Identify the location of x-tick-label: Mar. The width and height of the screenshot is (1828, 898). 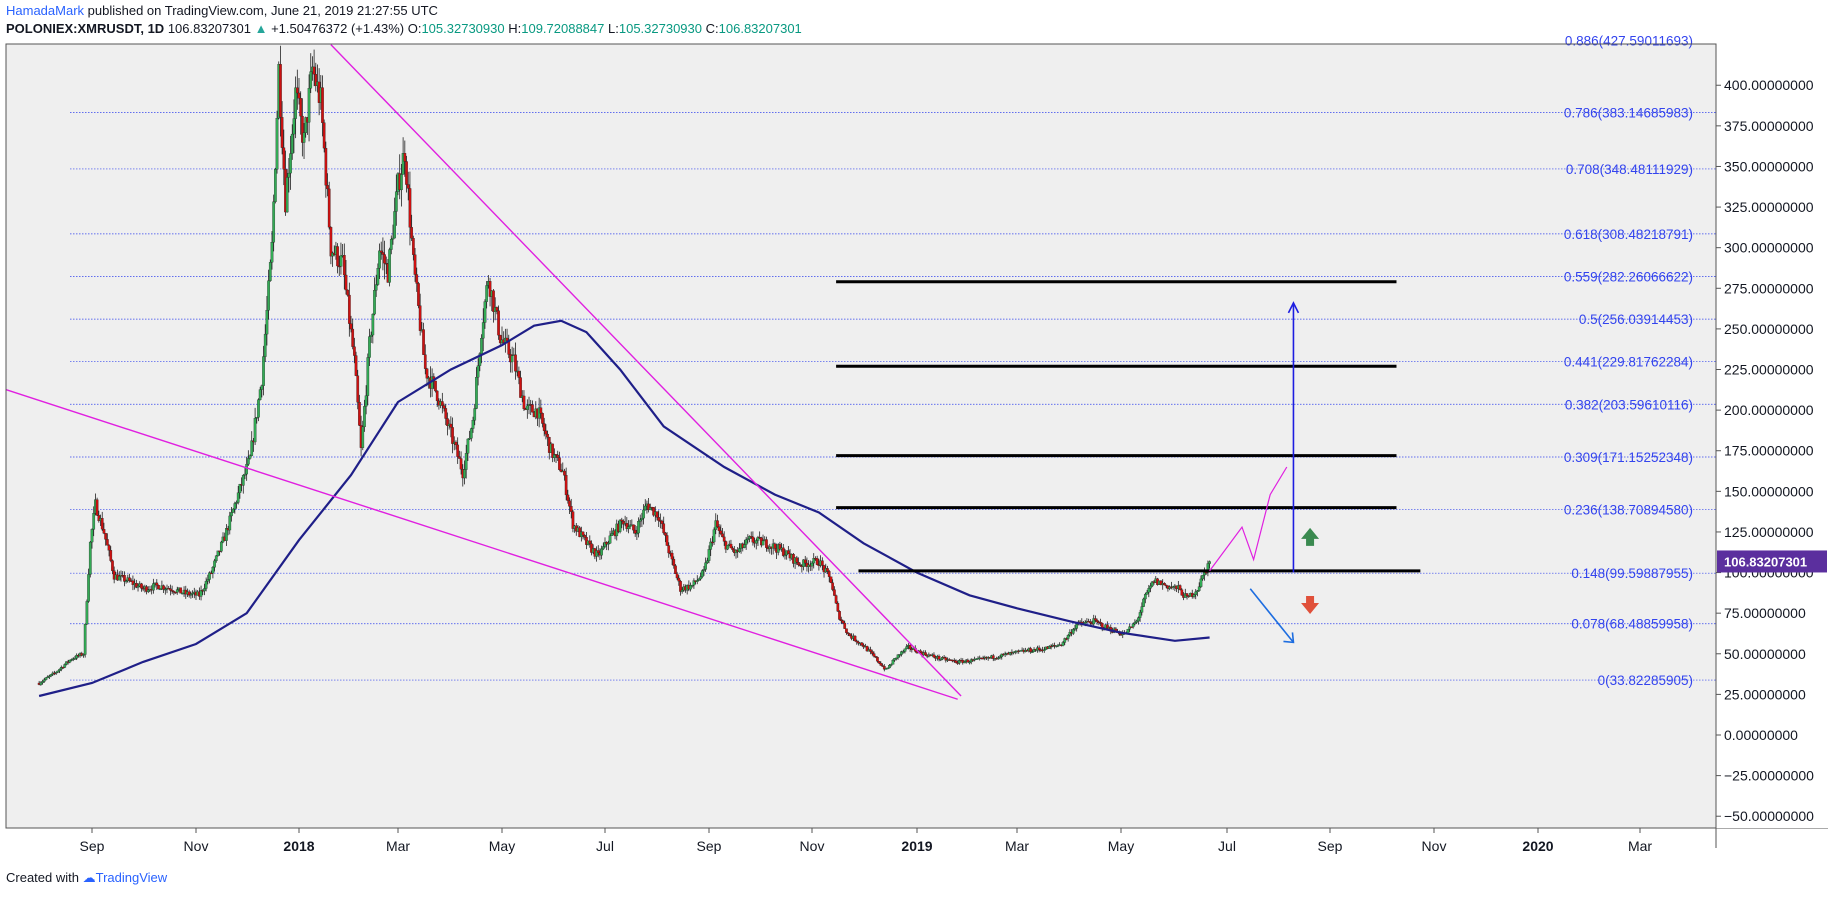
(1017, 846).